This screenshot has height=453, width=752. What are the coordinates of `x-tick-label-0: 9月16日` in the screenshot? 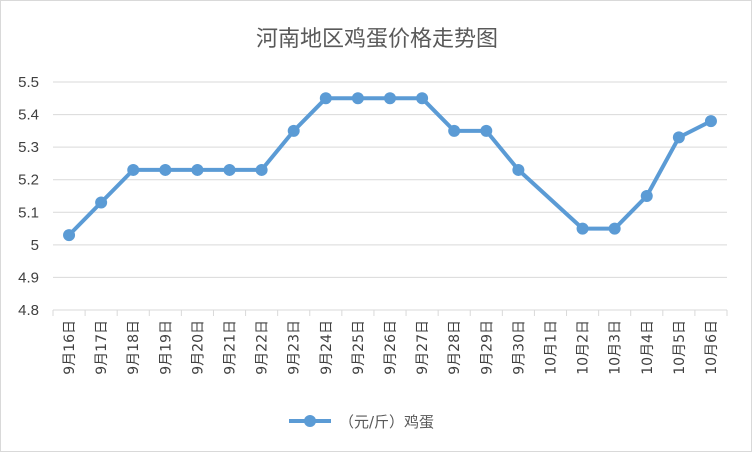 It's located at (70, 347).